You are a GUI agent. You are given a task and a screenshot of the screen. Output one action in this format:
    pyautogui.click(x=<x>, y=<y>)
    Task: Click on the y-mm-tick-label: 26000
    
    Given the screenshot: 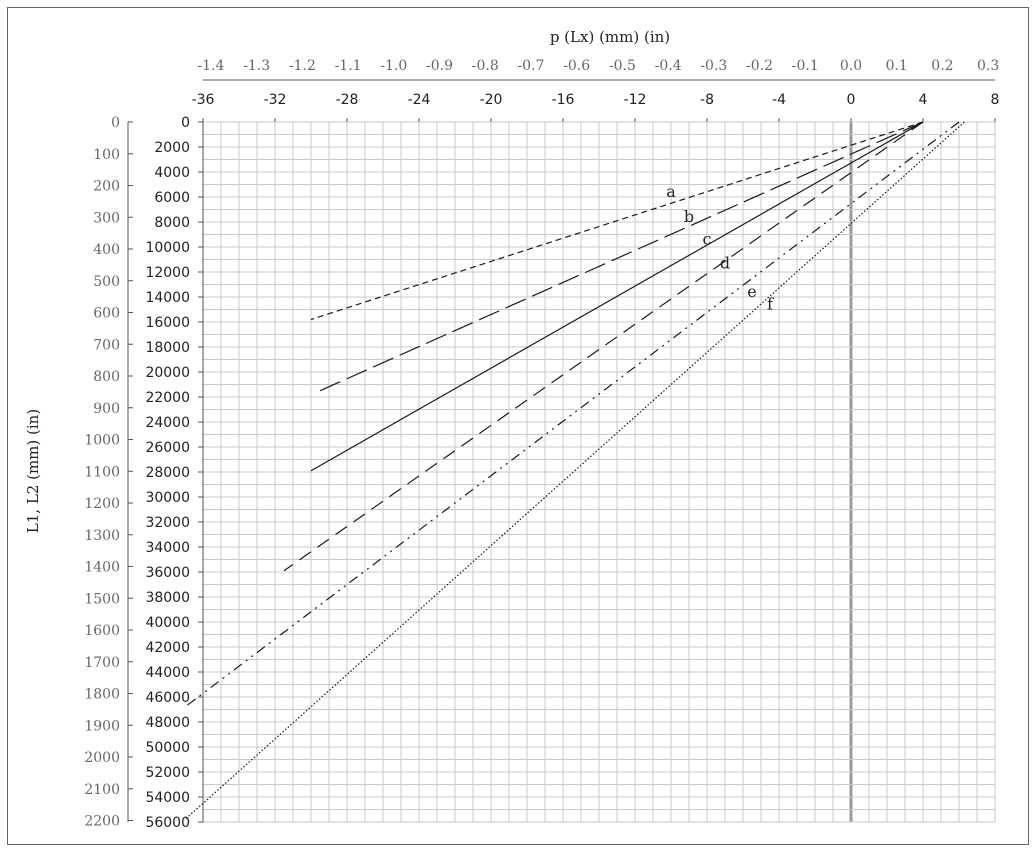 What is the action you would take?
    pyautogui.click(x=167, y=448)
    